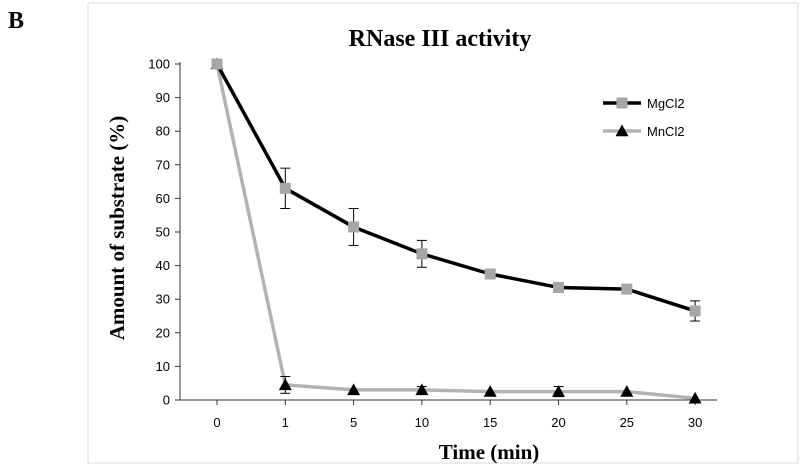  What do you see at coordinates (163, 164) in the screenshot?
I see `y-tick-label: 70` at bounding box center [163, 164].